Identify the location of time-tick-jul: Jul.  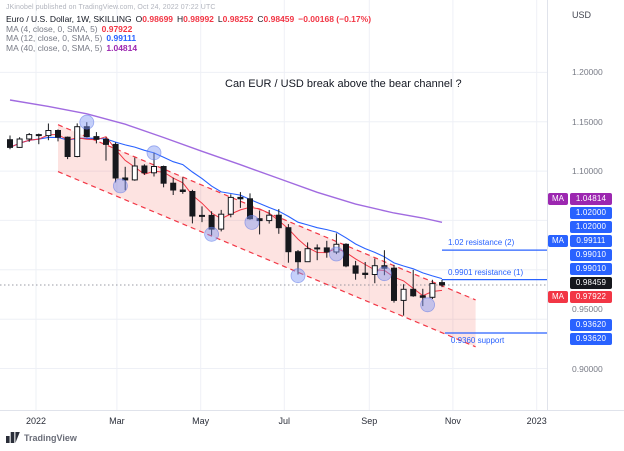
(284, 421).